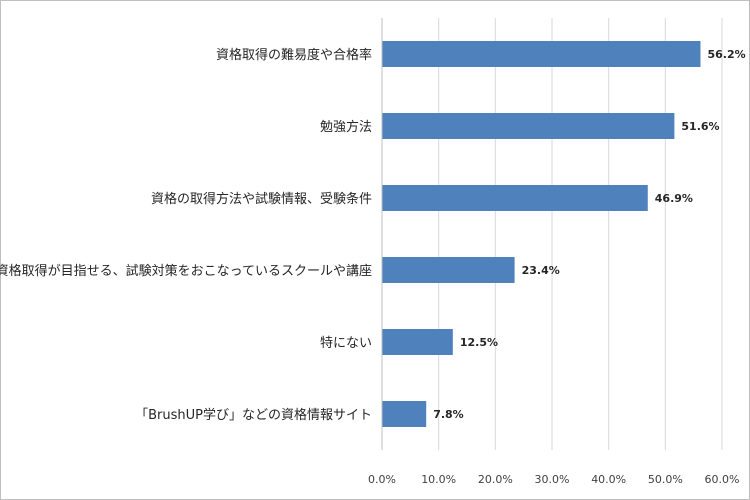  I want to click on category-label: 資格取得の難易度や合格率, so click(294, 55).